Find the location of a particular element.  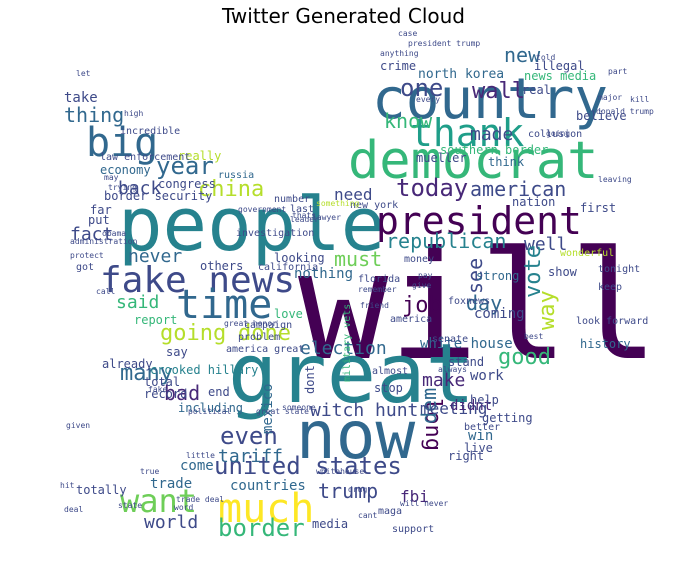

cloud-word: news media is located at coordinates (560, 76).